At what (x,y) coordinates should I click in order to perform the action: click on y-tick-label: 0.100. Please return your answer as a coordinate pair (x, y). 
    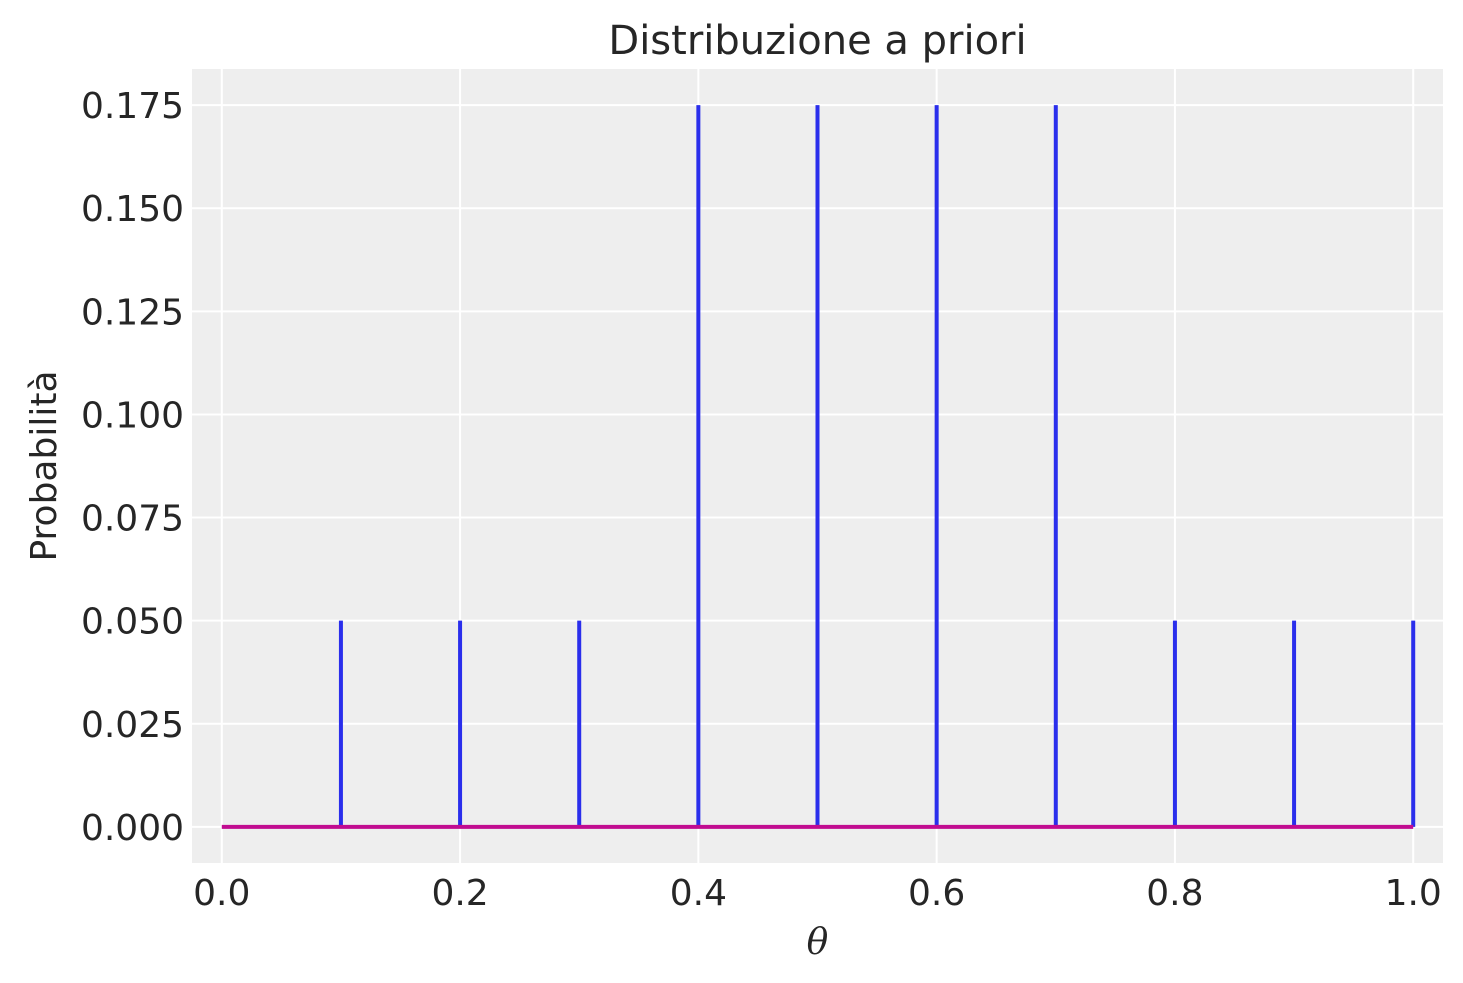
    Looking at the image, I should click on (132, 415).